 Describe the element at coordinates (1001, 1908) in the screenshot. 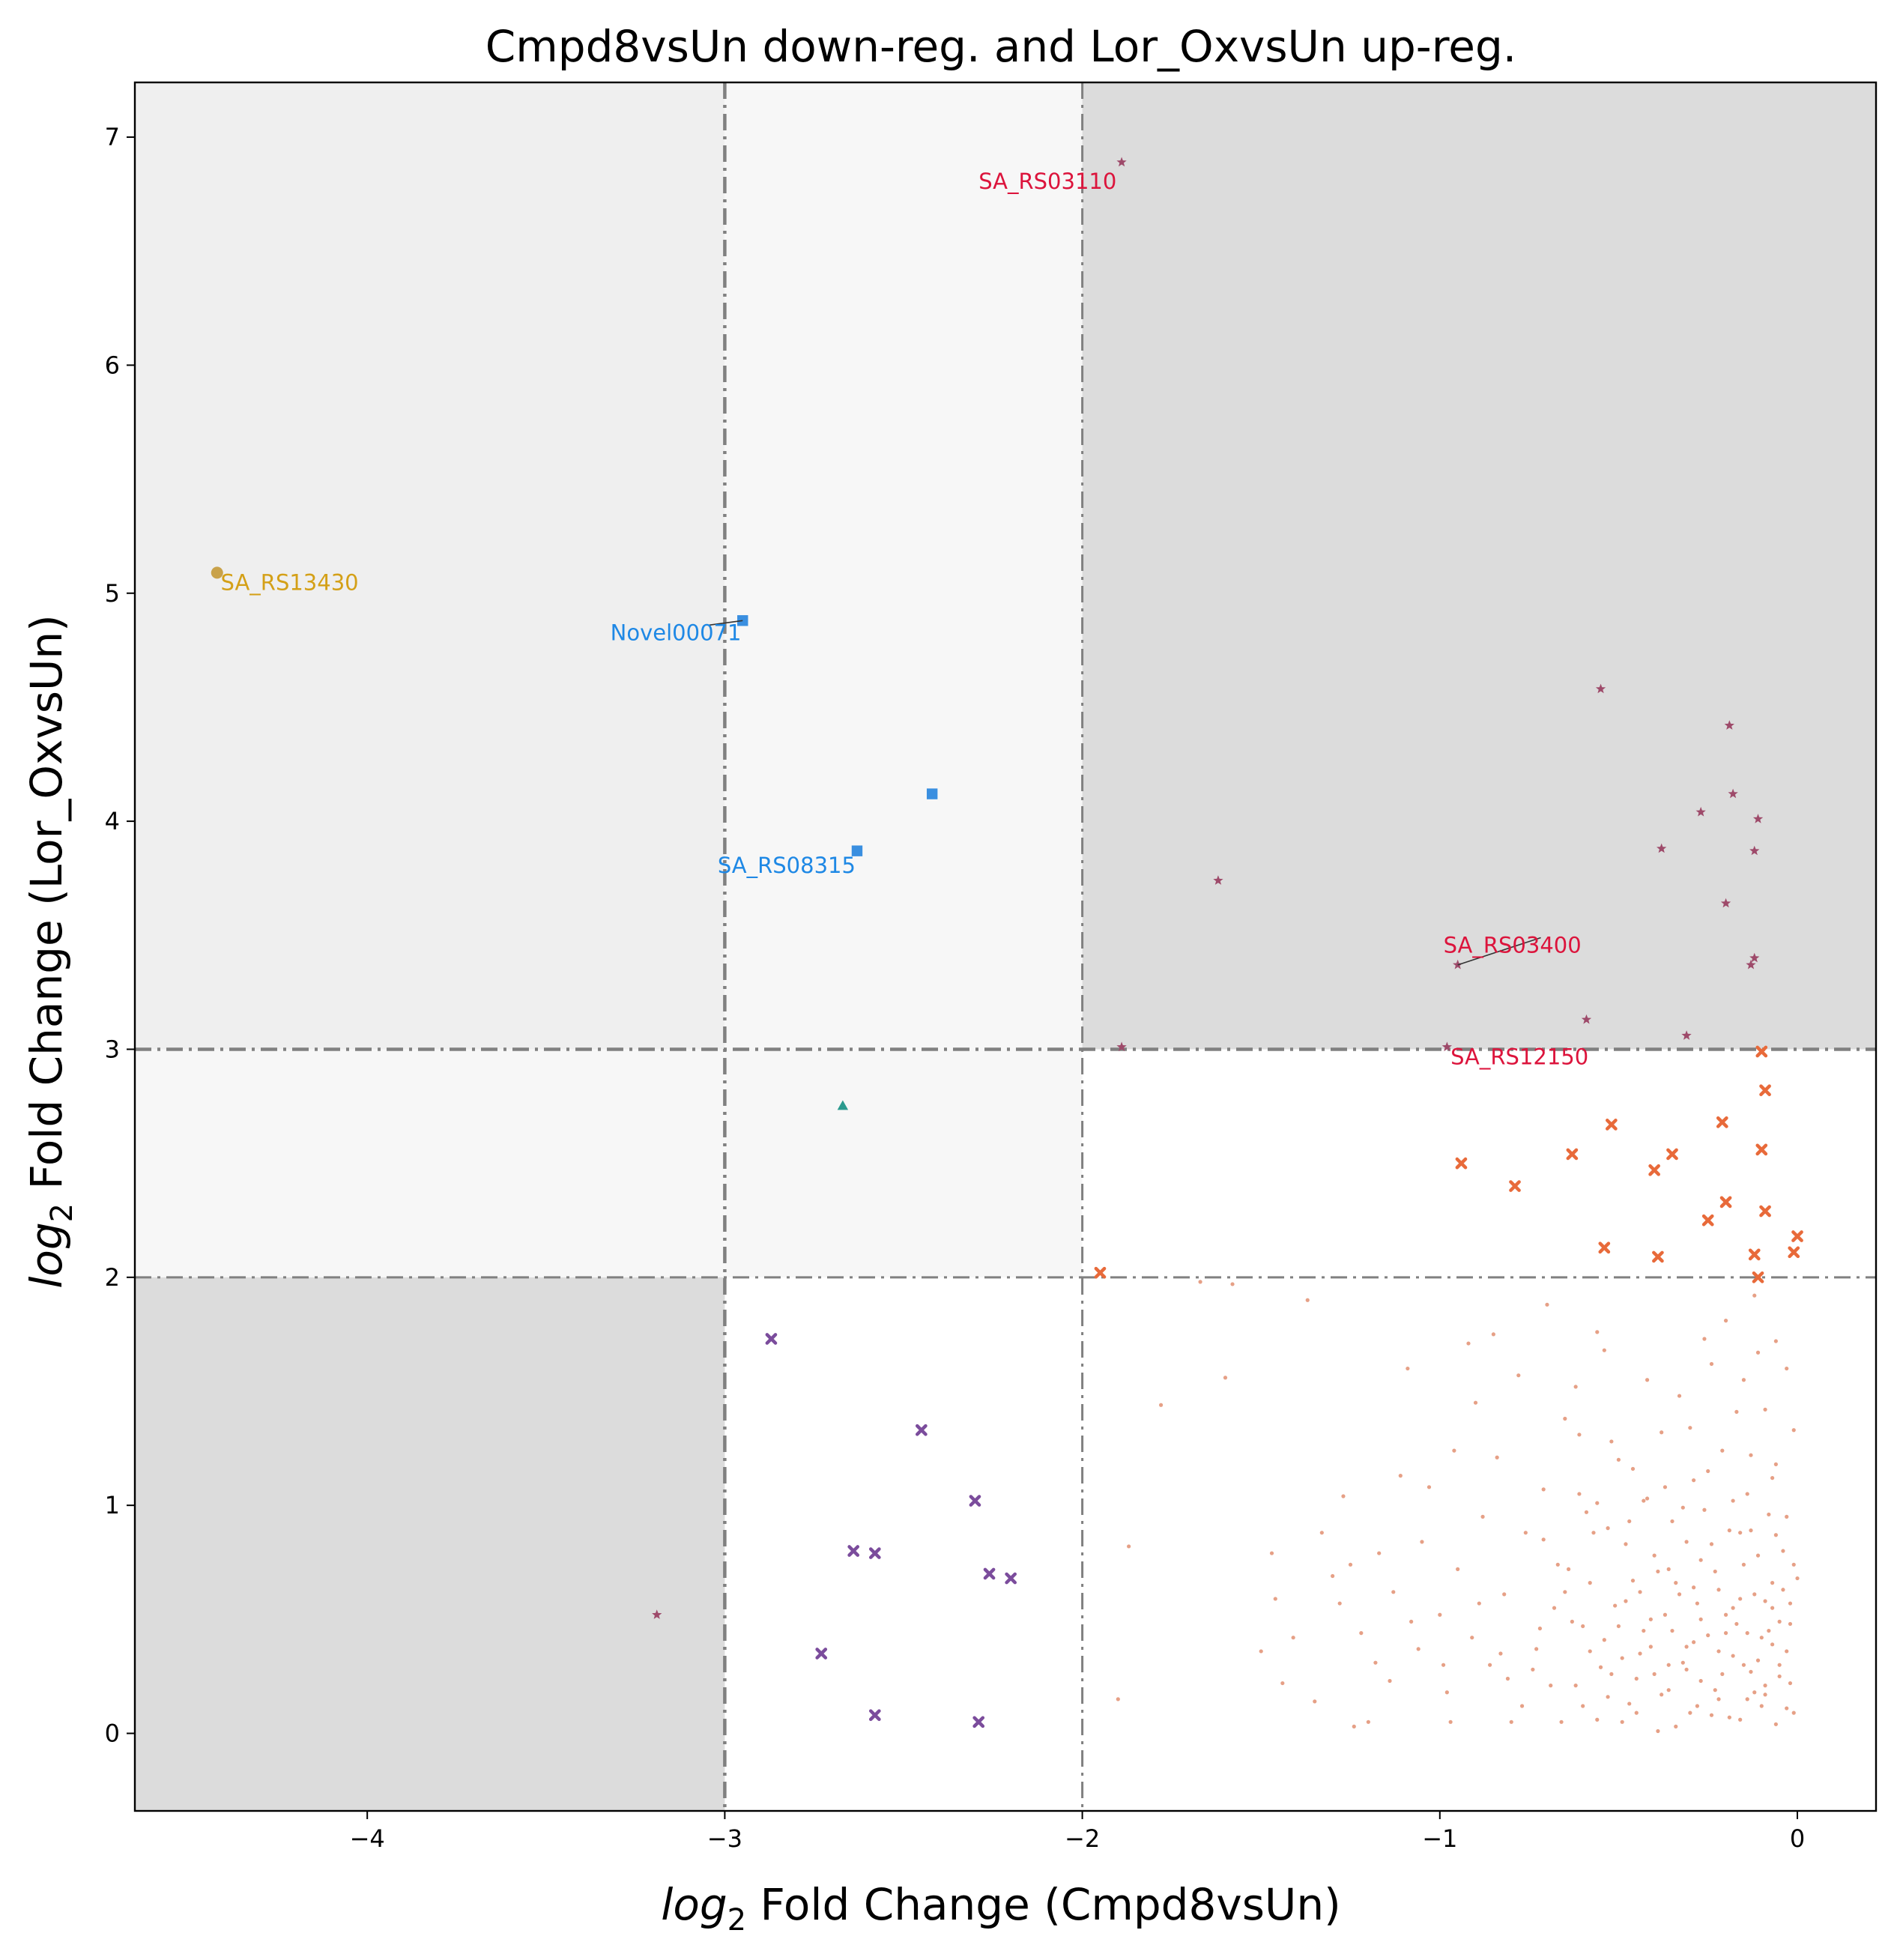

I see `x-axis-label: log2 Fold Change (Cmpd8vsUn)` at that location.